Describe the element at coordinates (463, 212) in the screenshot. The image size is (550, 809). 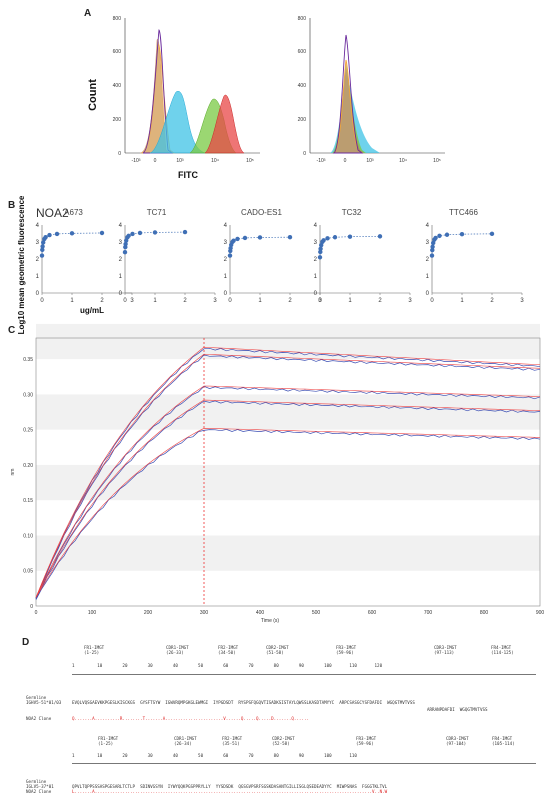
I see `panel-b-cell-line-title: TTC466` at that location.